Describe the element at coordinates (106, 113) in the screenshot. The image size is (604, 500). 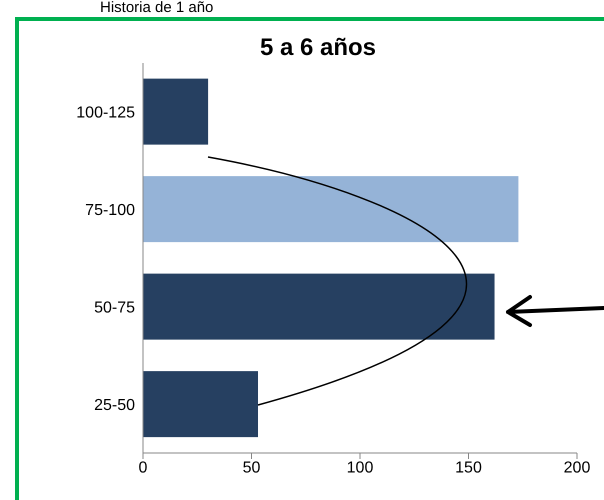
I see `y-tick-label: 100-125` at that location.